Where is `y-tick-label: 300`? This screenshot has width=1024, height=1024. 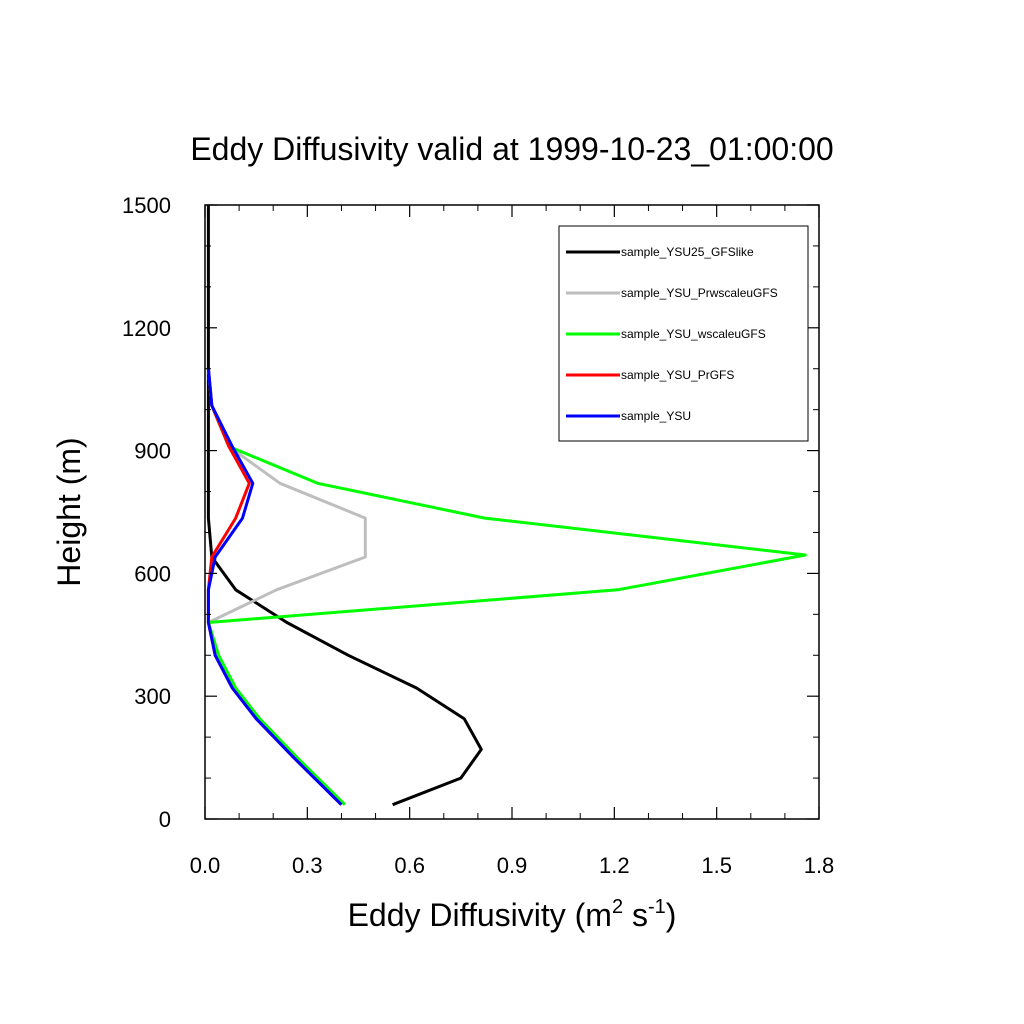
y-tick-label: 300 is located at coordinates (152, 696).